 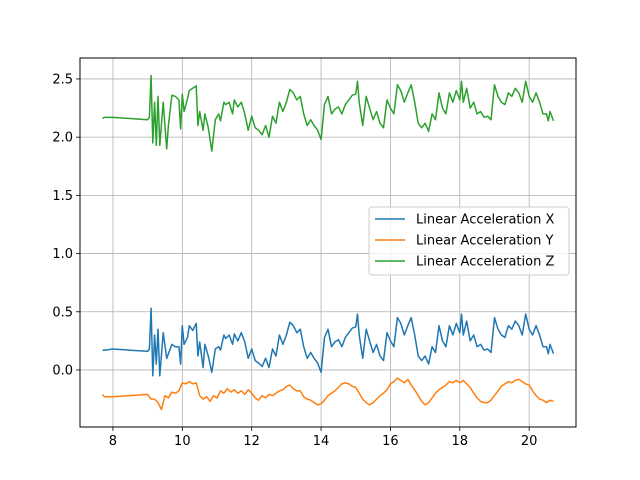 I want to click on x-tick-label: 12, so click(x=251, y=441).